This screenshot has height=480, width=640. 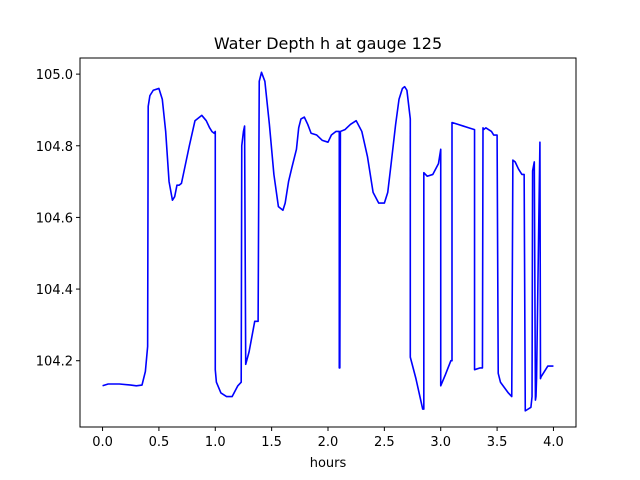 What do you see at coordinates (553, 442) in the screenshot?
I see `x-tick-label: 4.0` at bounding box center [553, 442].